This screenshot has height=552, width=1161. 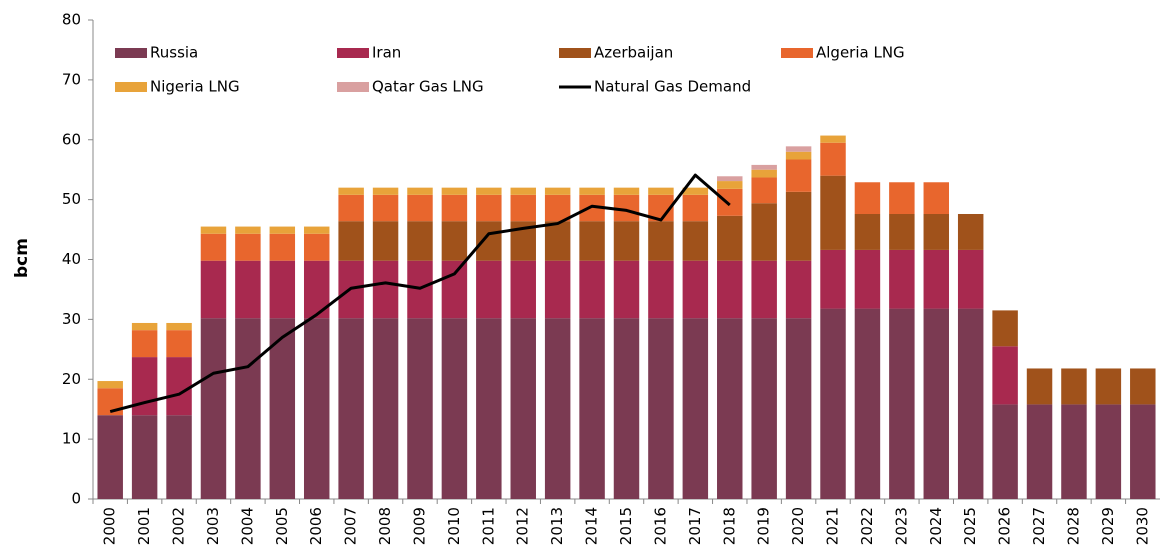 What do you see at coordinates (672, 87) in the screenshot?
I see `legend-label: Natural Gas Demand` at bounding box center [672, 87].